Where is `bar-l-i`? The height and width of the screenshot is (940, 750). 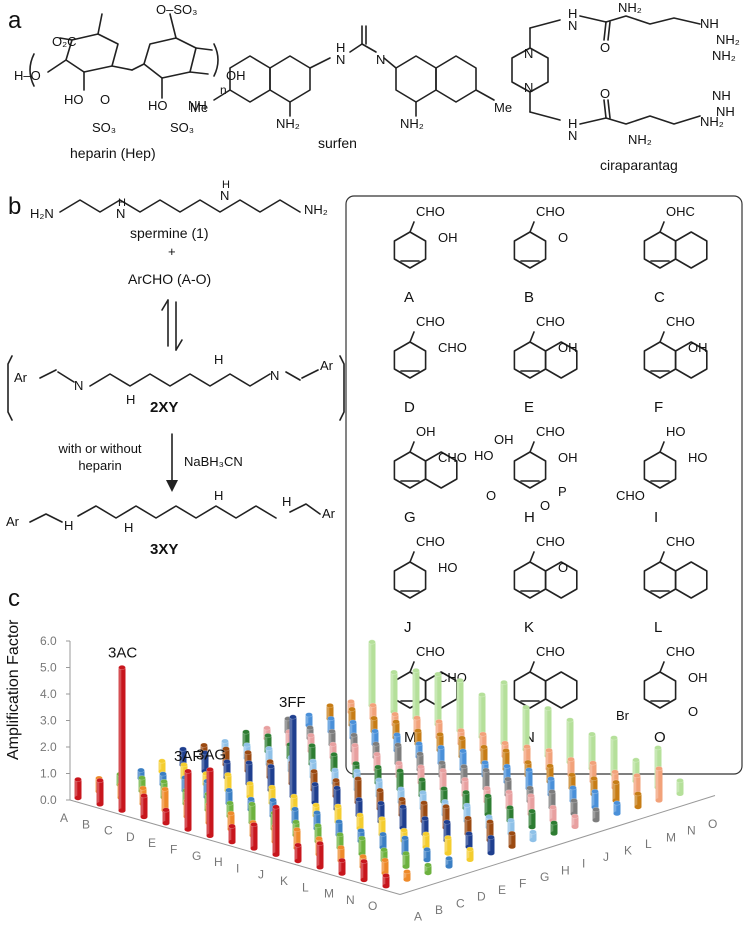
bar-l-i is located at coordinates (488, 805).